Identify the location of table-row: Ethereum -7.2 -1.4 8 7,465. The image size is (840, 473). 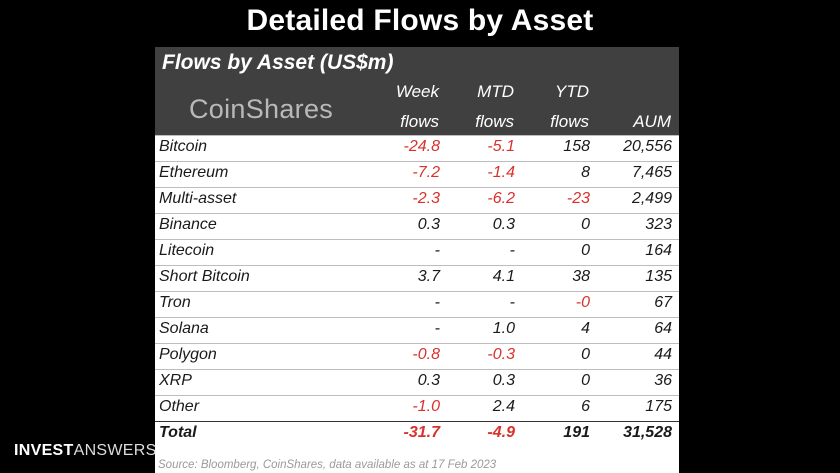
(417, 174).